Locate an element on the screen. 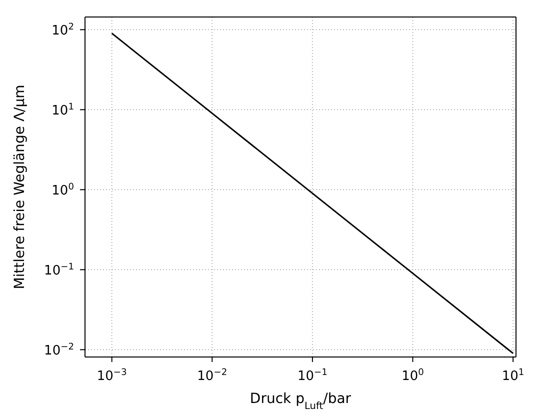 Image resolution: width=551 pixels, height=417 pixels. y-tick-label: 10$^{−1}$ is located at coordinates (59, 270).